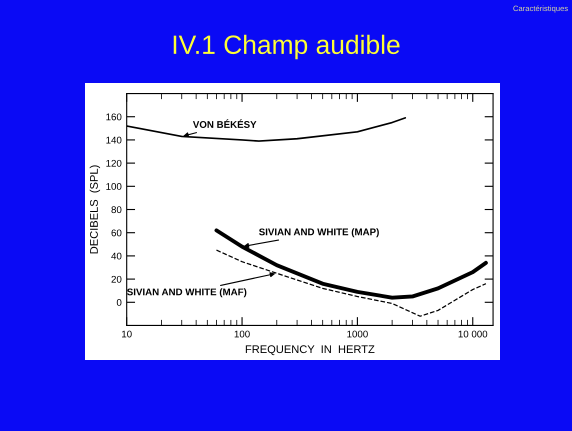 The width and height of the screenshot is (572, 431). What do you see at coordinates (357, 334) in the screenshot?
I see `x-tick-label: 1000` at bounding box center [357, 334].